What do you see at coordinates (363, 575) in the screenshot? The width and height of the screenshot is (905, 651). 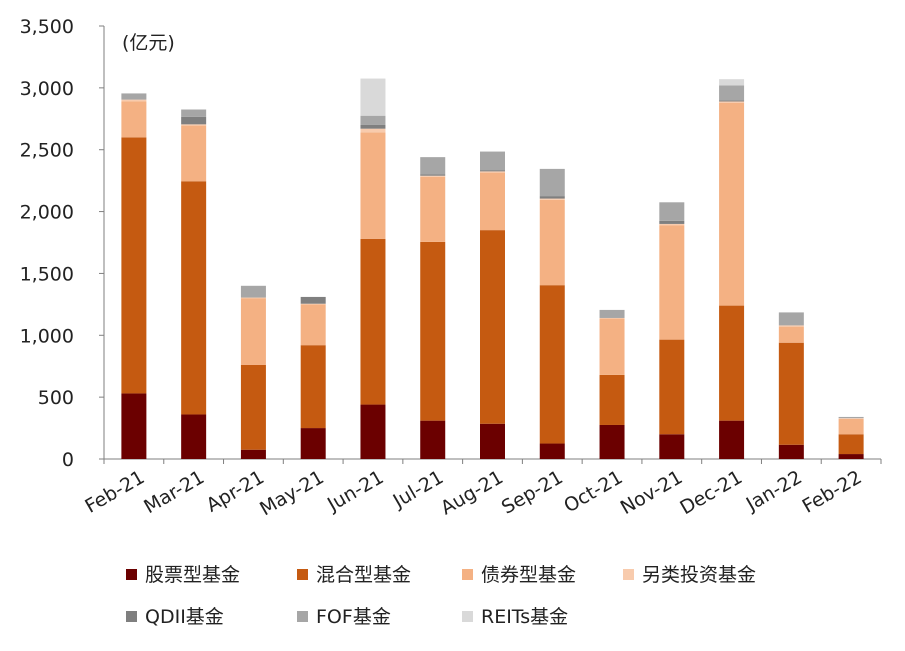 I see `legend-label: 混合型基金` at bounding box center [363, 575].